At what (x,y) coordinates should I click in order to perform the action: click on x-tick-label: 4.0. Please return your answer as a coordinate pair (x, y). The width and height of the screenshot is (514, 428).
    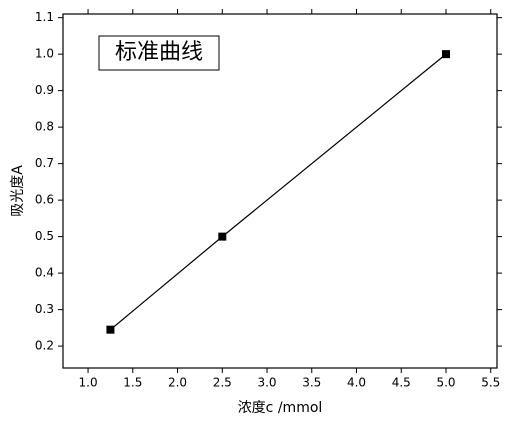
    Looking at the image, I should click on (356, 383).